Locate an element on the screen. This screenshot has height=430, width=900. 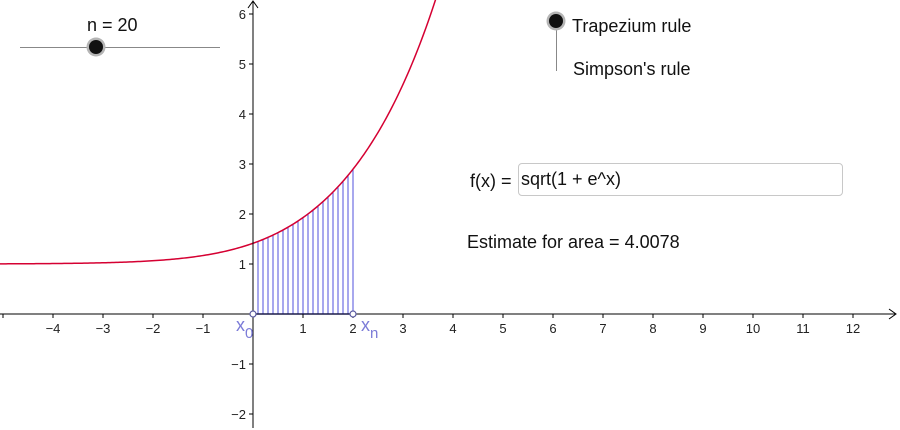
function-input is located at coordinates (680, 179).